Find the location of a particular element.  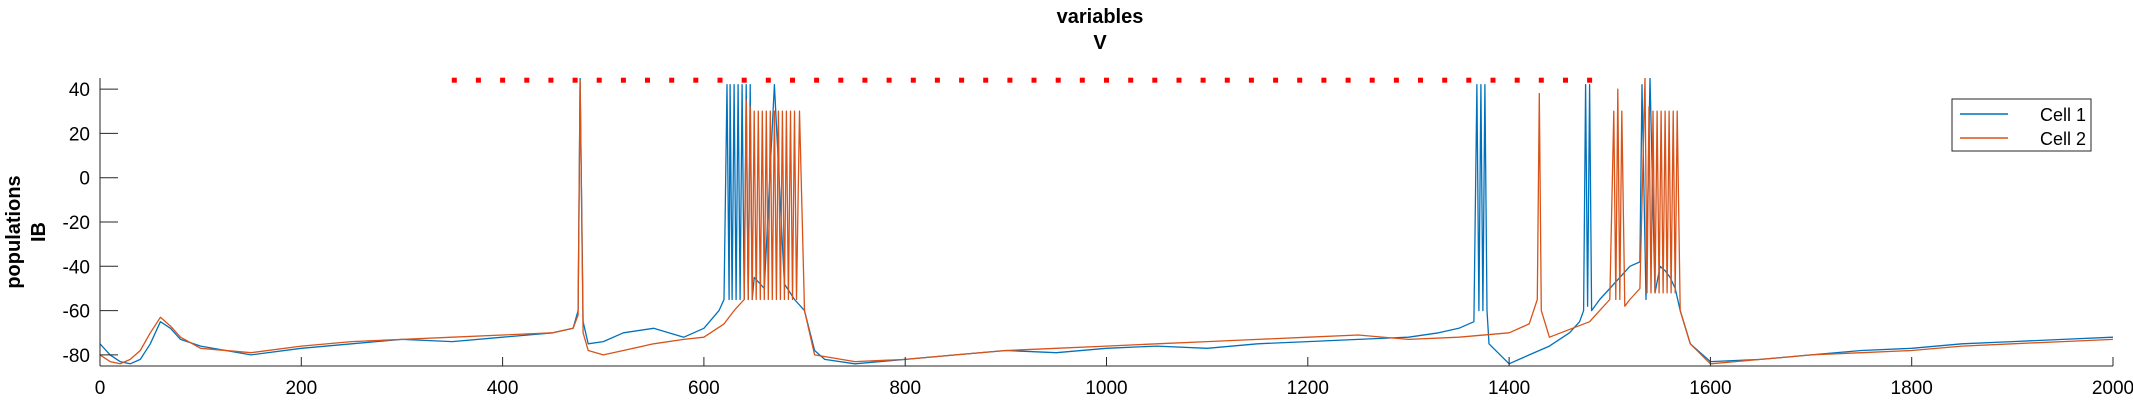

y-tick-label: 0 is located at coordinates (84, 179).